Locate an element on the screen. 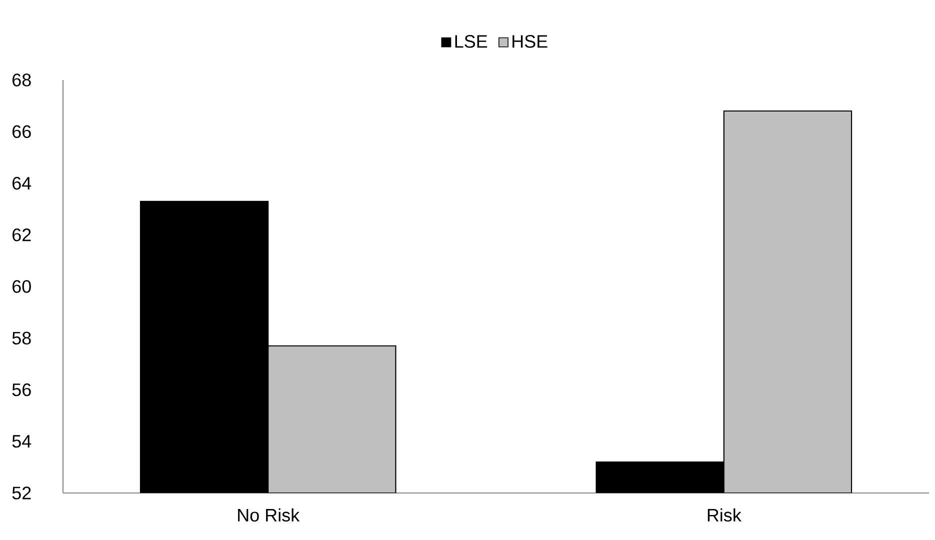 Image resolution: width=935 pixels, height=540 pixels. legend-label: HSE is located at coordinates (530, 41).